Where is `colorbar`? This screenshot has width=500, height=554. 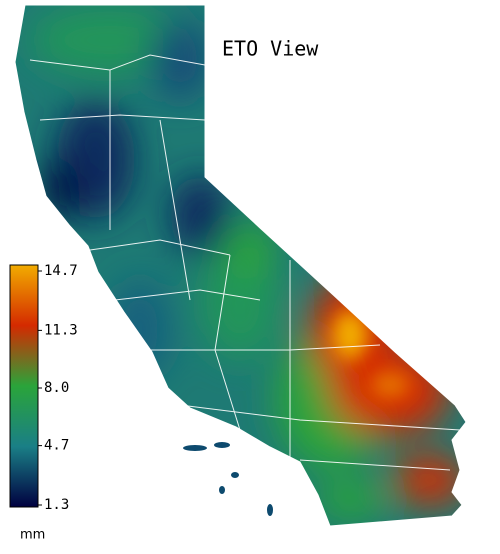 colorbar is located at coordinates (24, 386).